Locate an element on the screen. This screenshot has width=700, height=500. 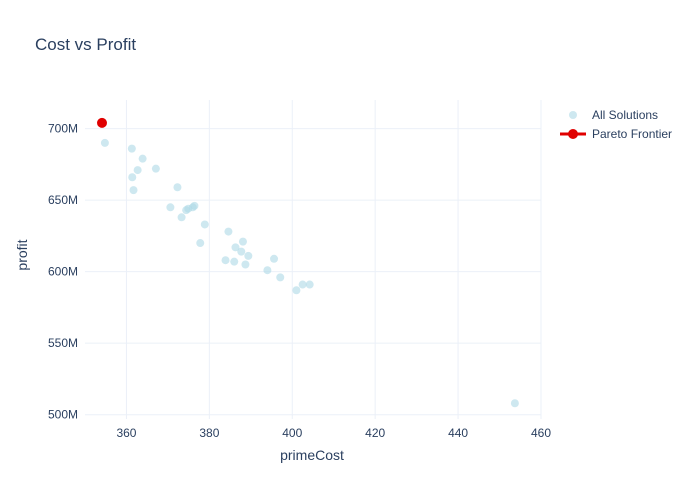
x-tick-label: 400 is located at coordinates (292, 433).